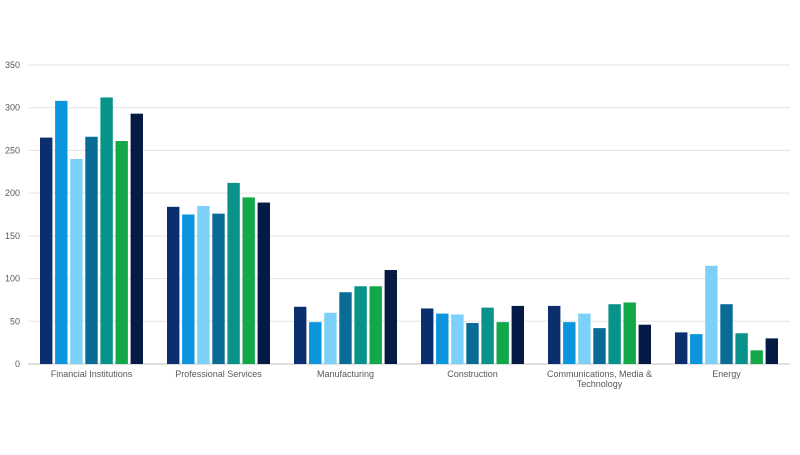 The image size is (800, 455). Describe the element at coordinates (726, 374) in the screenshot. I see `x-category-label: Energy` at that location.